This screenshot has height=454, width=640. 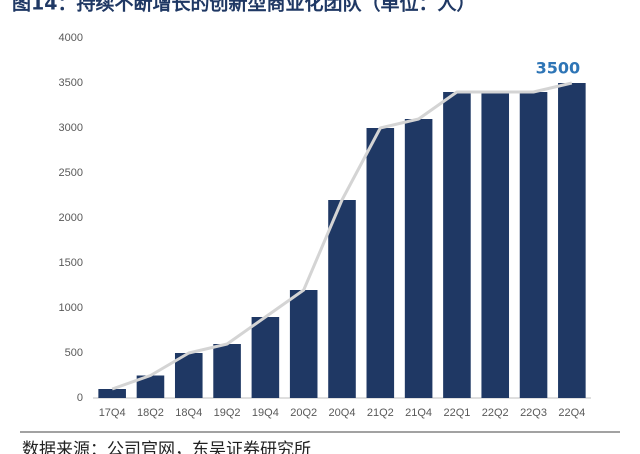 What do you see at coordinates (571, 413) in the screenshot?
I see `x-tick-label: 22Q4` at bounding box center [571, 413].